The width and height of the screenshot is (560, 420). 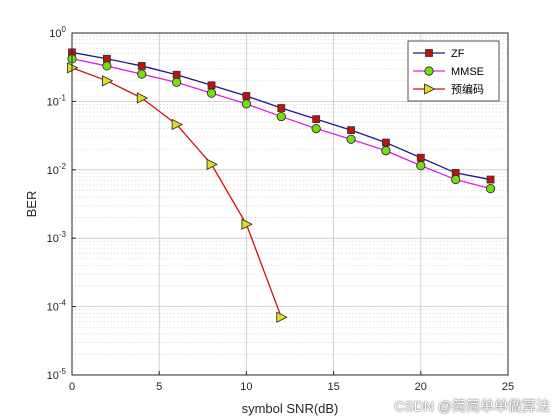 What do you see at coordinates (57, 100) in the screenshot?
I see `y-tick-label: 10⁻¹` at bounding box center [57, 100].